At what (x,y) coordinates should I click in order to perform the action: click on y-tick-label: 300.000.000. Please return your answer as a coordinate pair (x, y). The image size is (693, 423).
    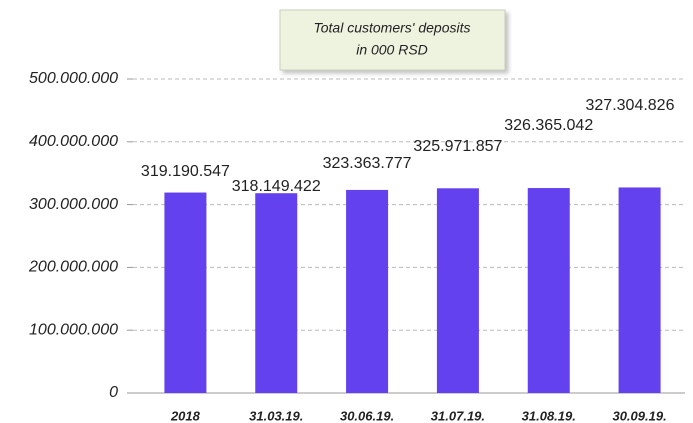
    Looking at the image, I should click on (73, 204).